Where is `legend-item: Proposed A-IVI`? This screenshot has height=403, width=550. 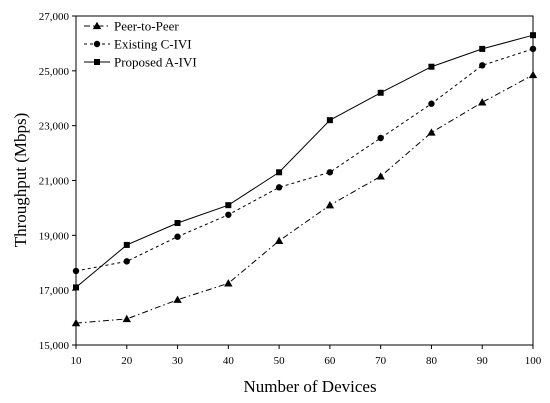
legend-item: Proposed A-IVI is located at coordinates (140, 62).